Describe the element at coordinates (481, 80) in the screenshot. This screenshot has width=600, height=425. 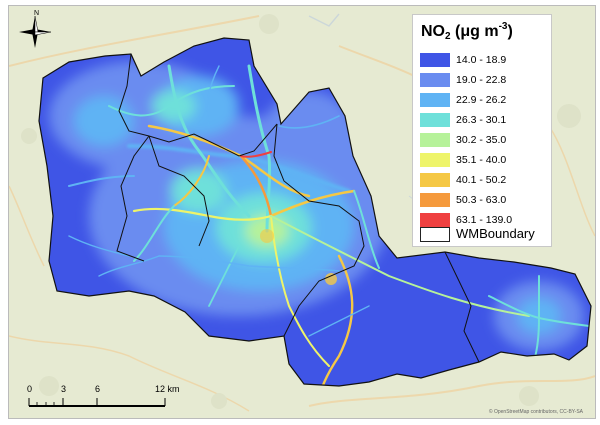
I see `legend-label: 19.0 - 22.8` at that location.